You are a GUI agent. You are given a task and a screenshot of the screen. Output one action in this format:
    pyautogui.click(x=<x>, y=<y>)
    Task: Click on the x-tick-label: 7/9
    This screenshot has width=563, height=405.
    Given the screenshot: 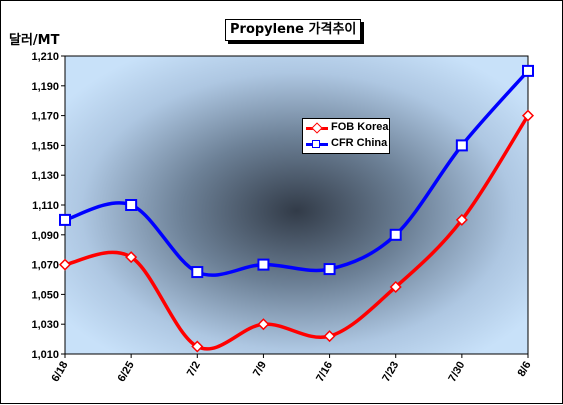 What is the action you would take?
    pyautogui.click(x=260, y=369)
    